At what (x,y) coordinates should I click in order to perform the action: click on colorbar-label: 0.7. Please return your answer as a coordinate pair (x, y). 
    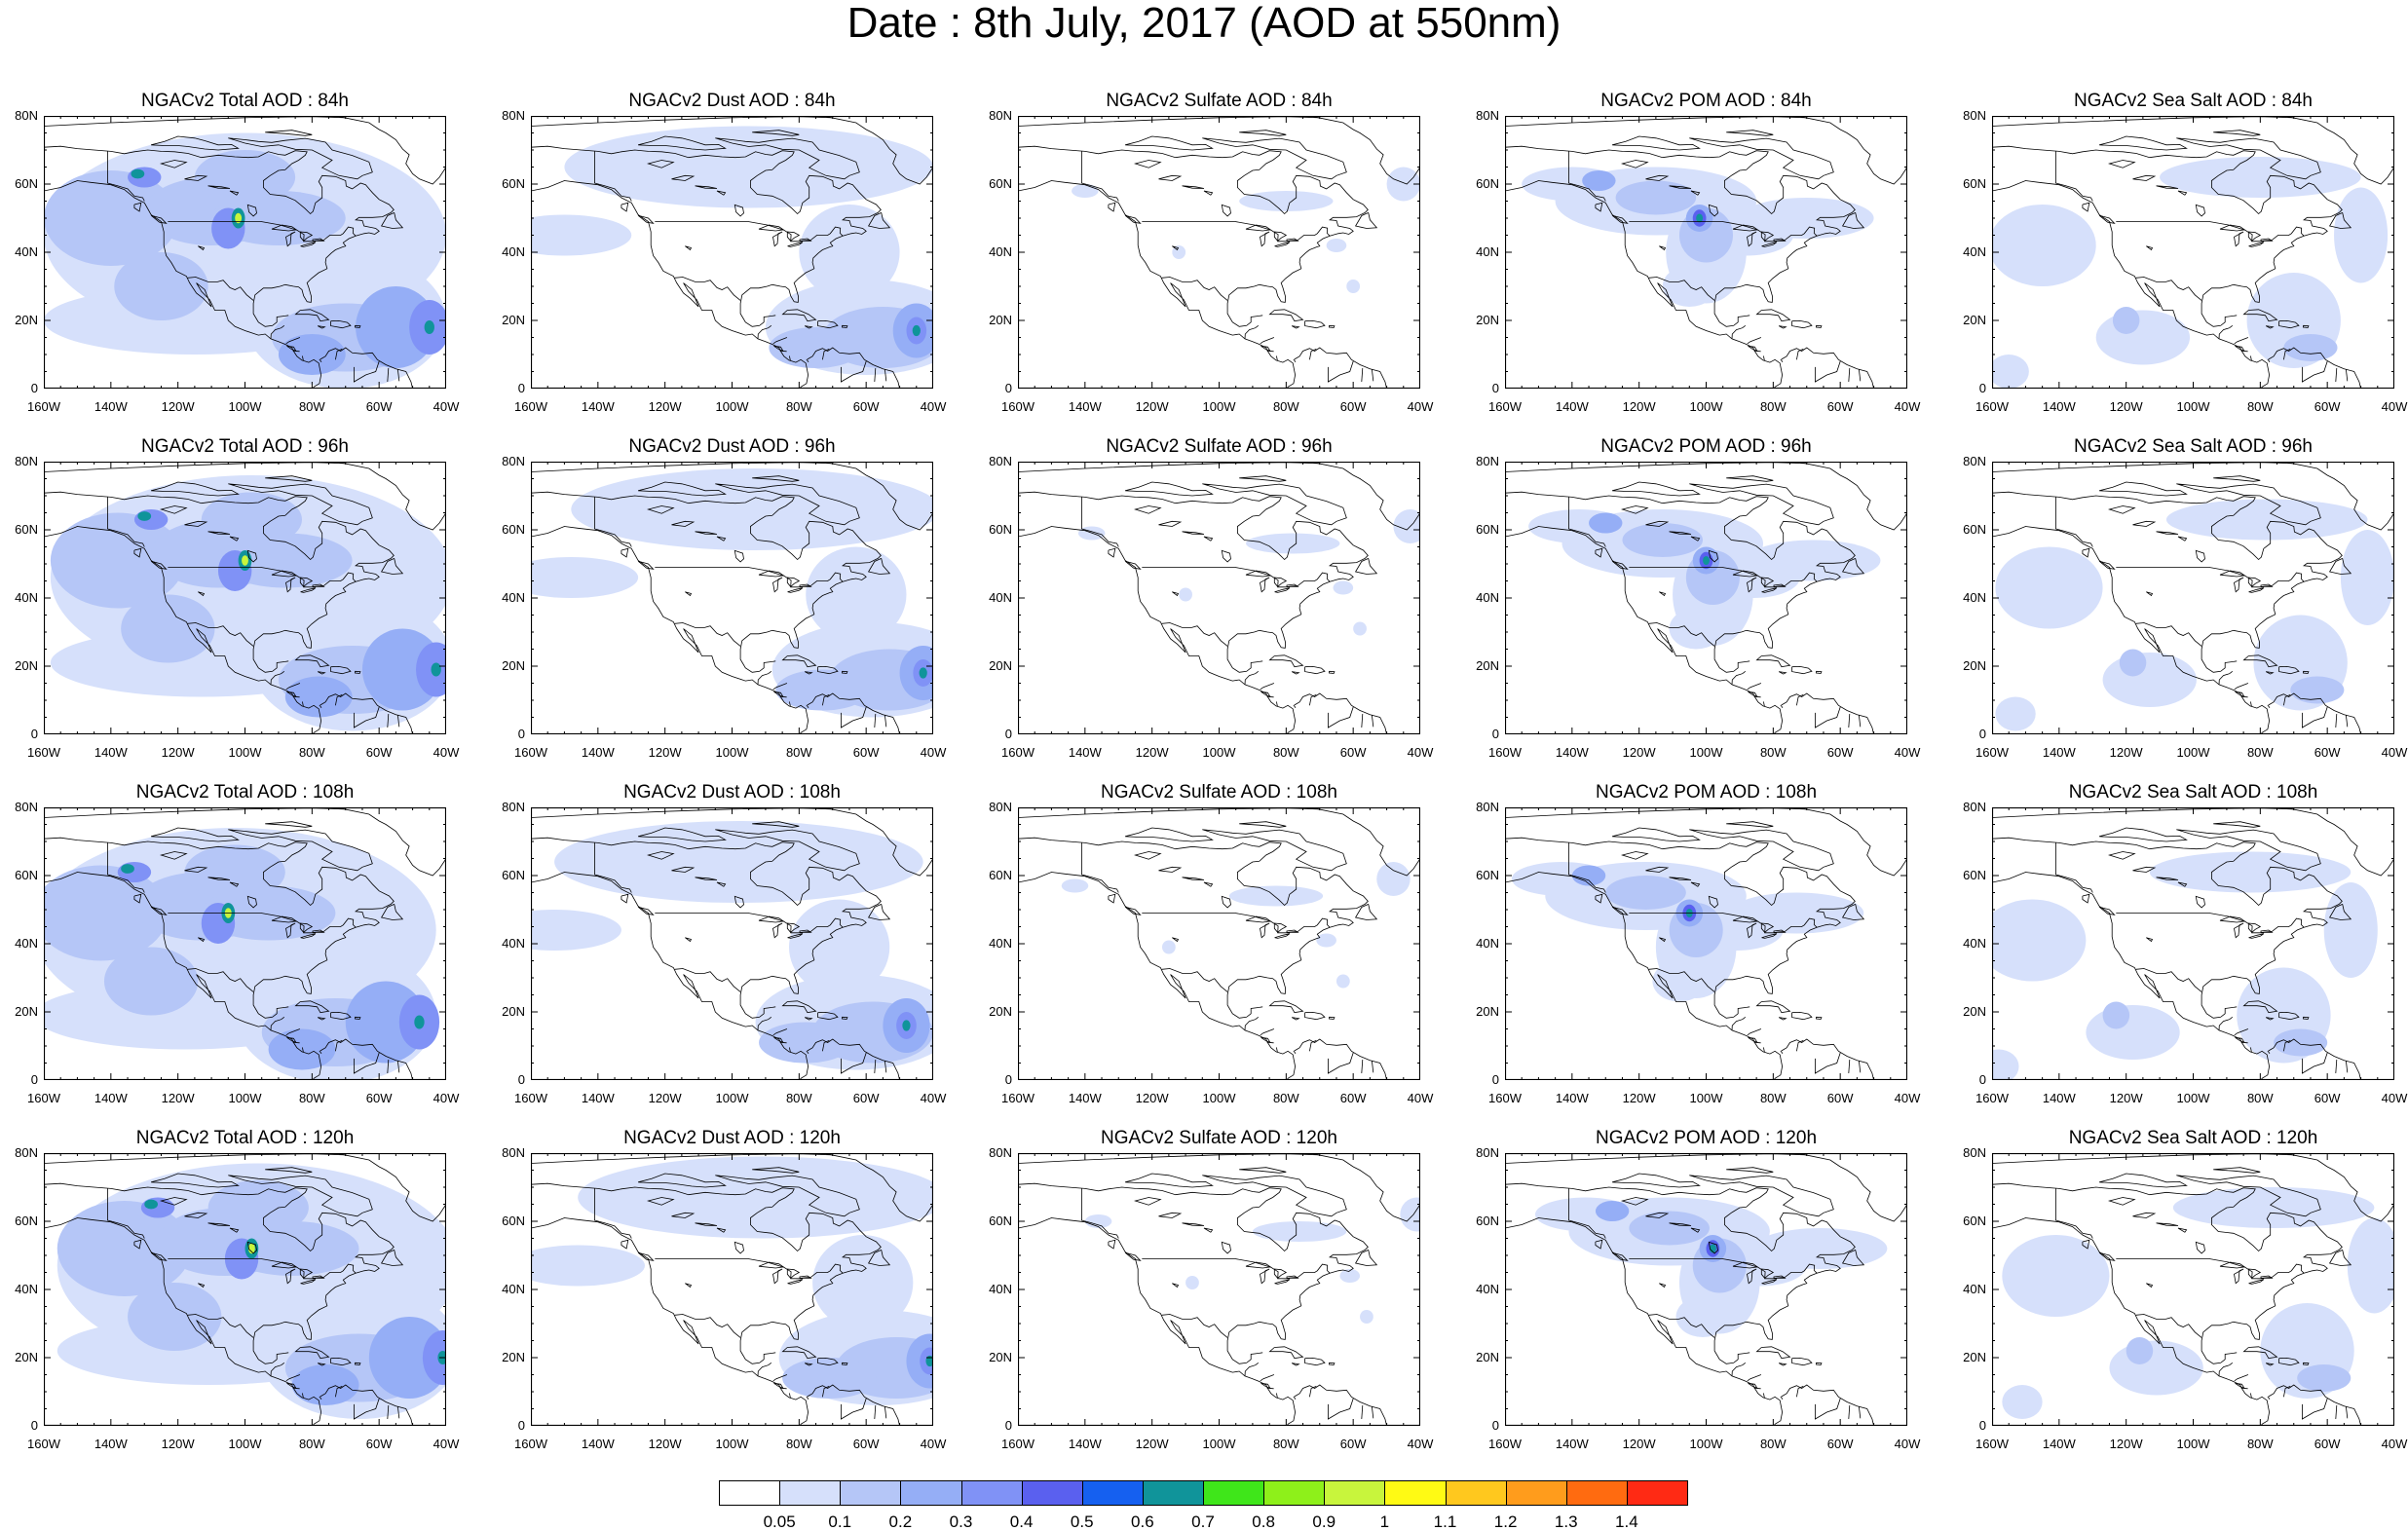
    Looking at the image, I should click on (1203, 1521).